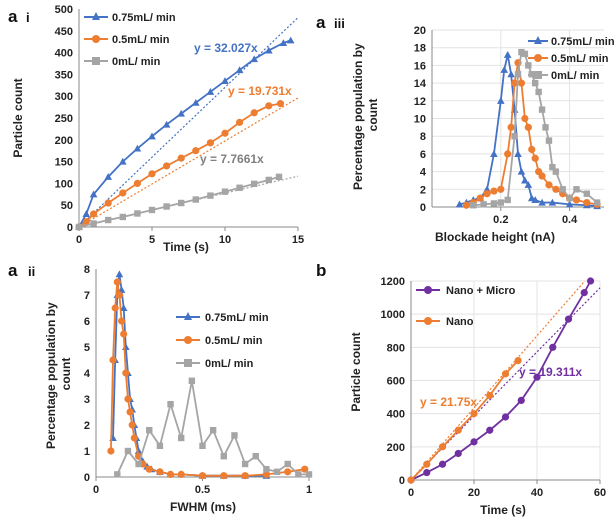  I want to click on y-tick-label: 2, so click(423, 190).